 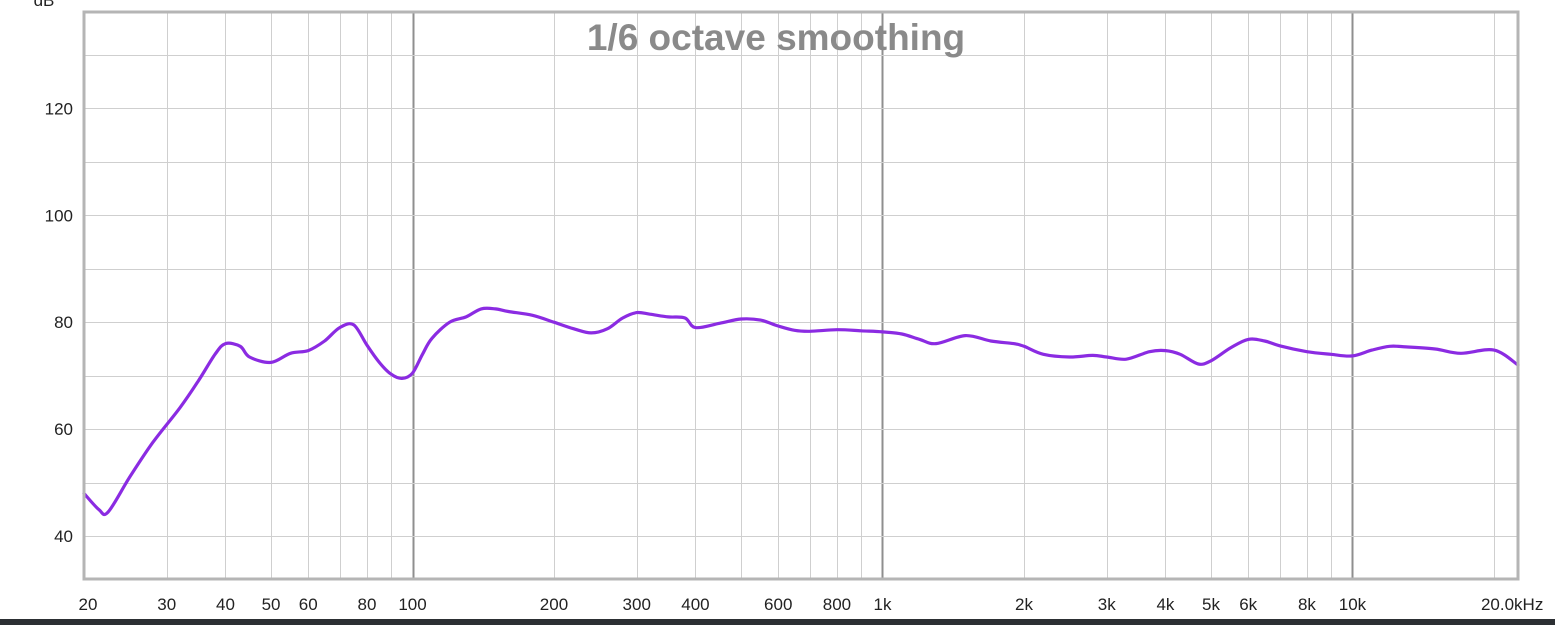 I want to click on x-tick-label: 50, so click(x=271, y=604).